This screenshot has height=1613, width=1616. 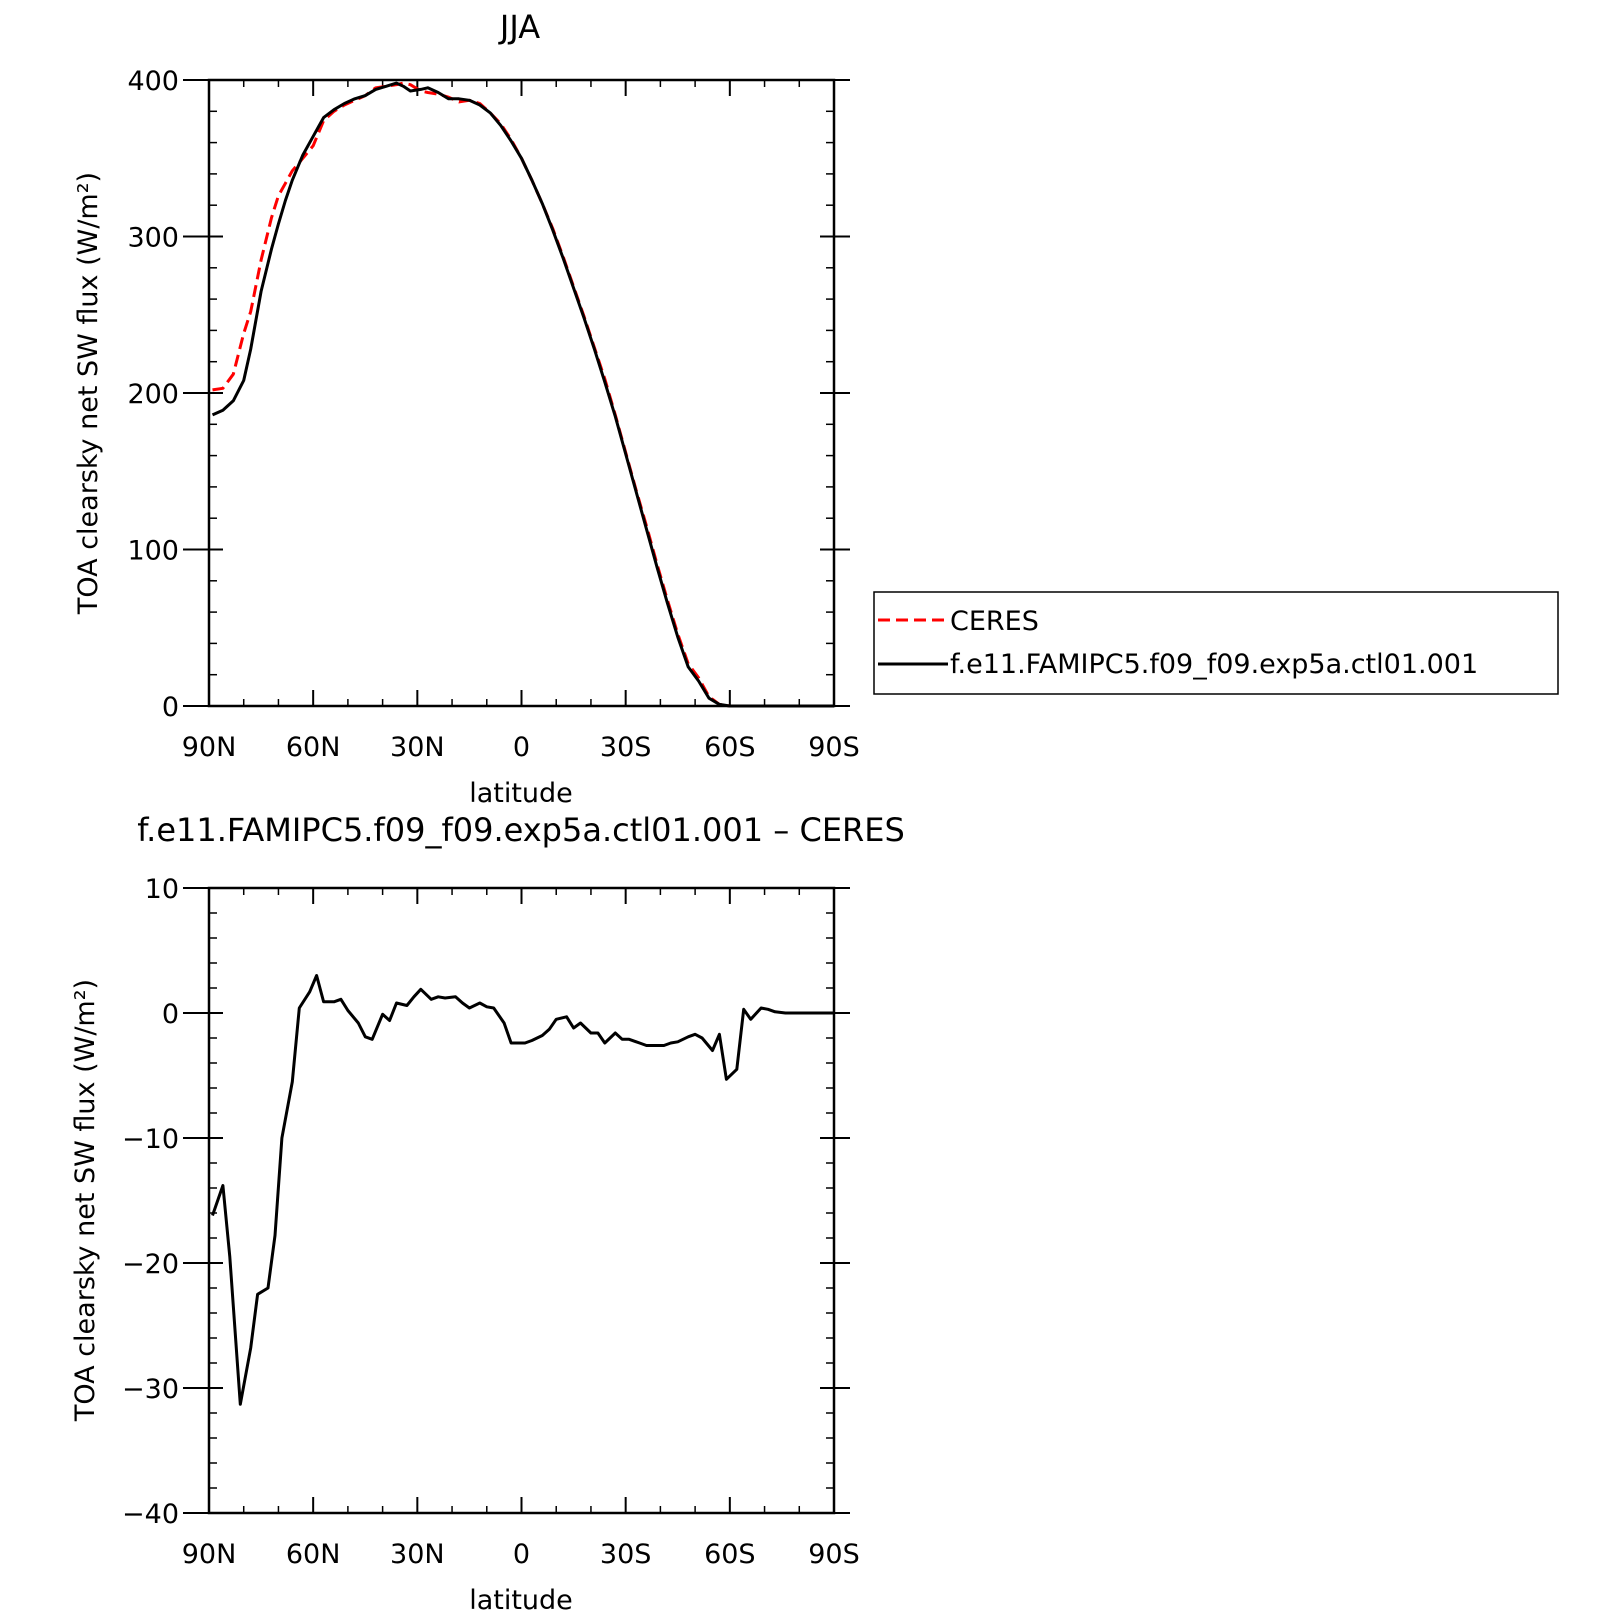 I want to click on y-tick-label: 10, so click(x=162, y=889).